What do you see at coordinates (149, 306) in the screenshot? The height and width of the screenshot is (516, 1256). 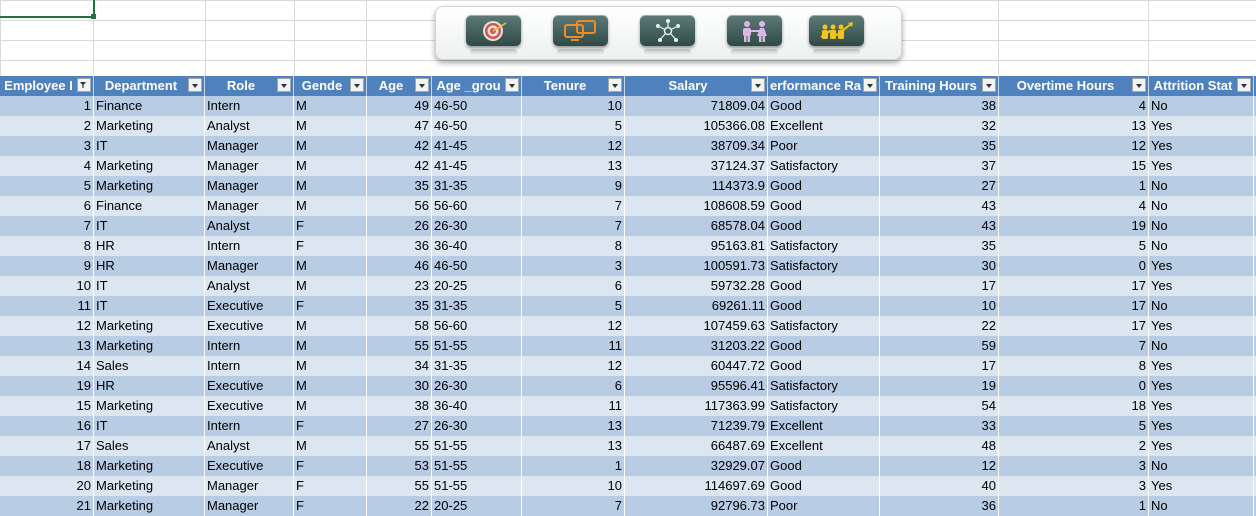 I see `cell-department: IT` at bounding box center [149, 306].